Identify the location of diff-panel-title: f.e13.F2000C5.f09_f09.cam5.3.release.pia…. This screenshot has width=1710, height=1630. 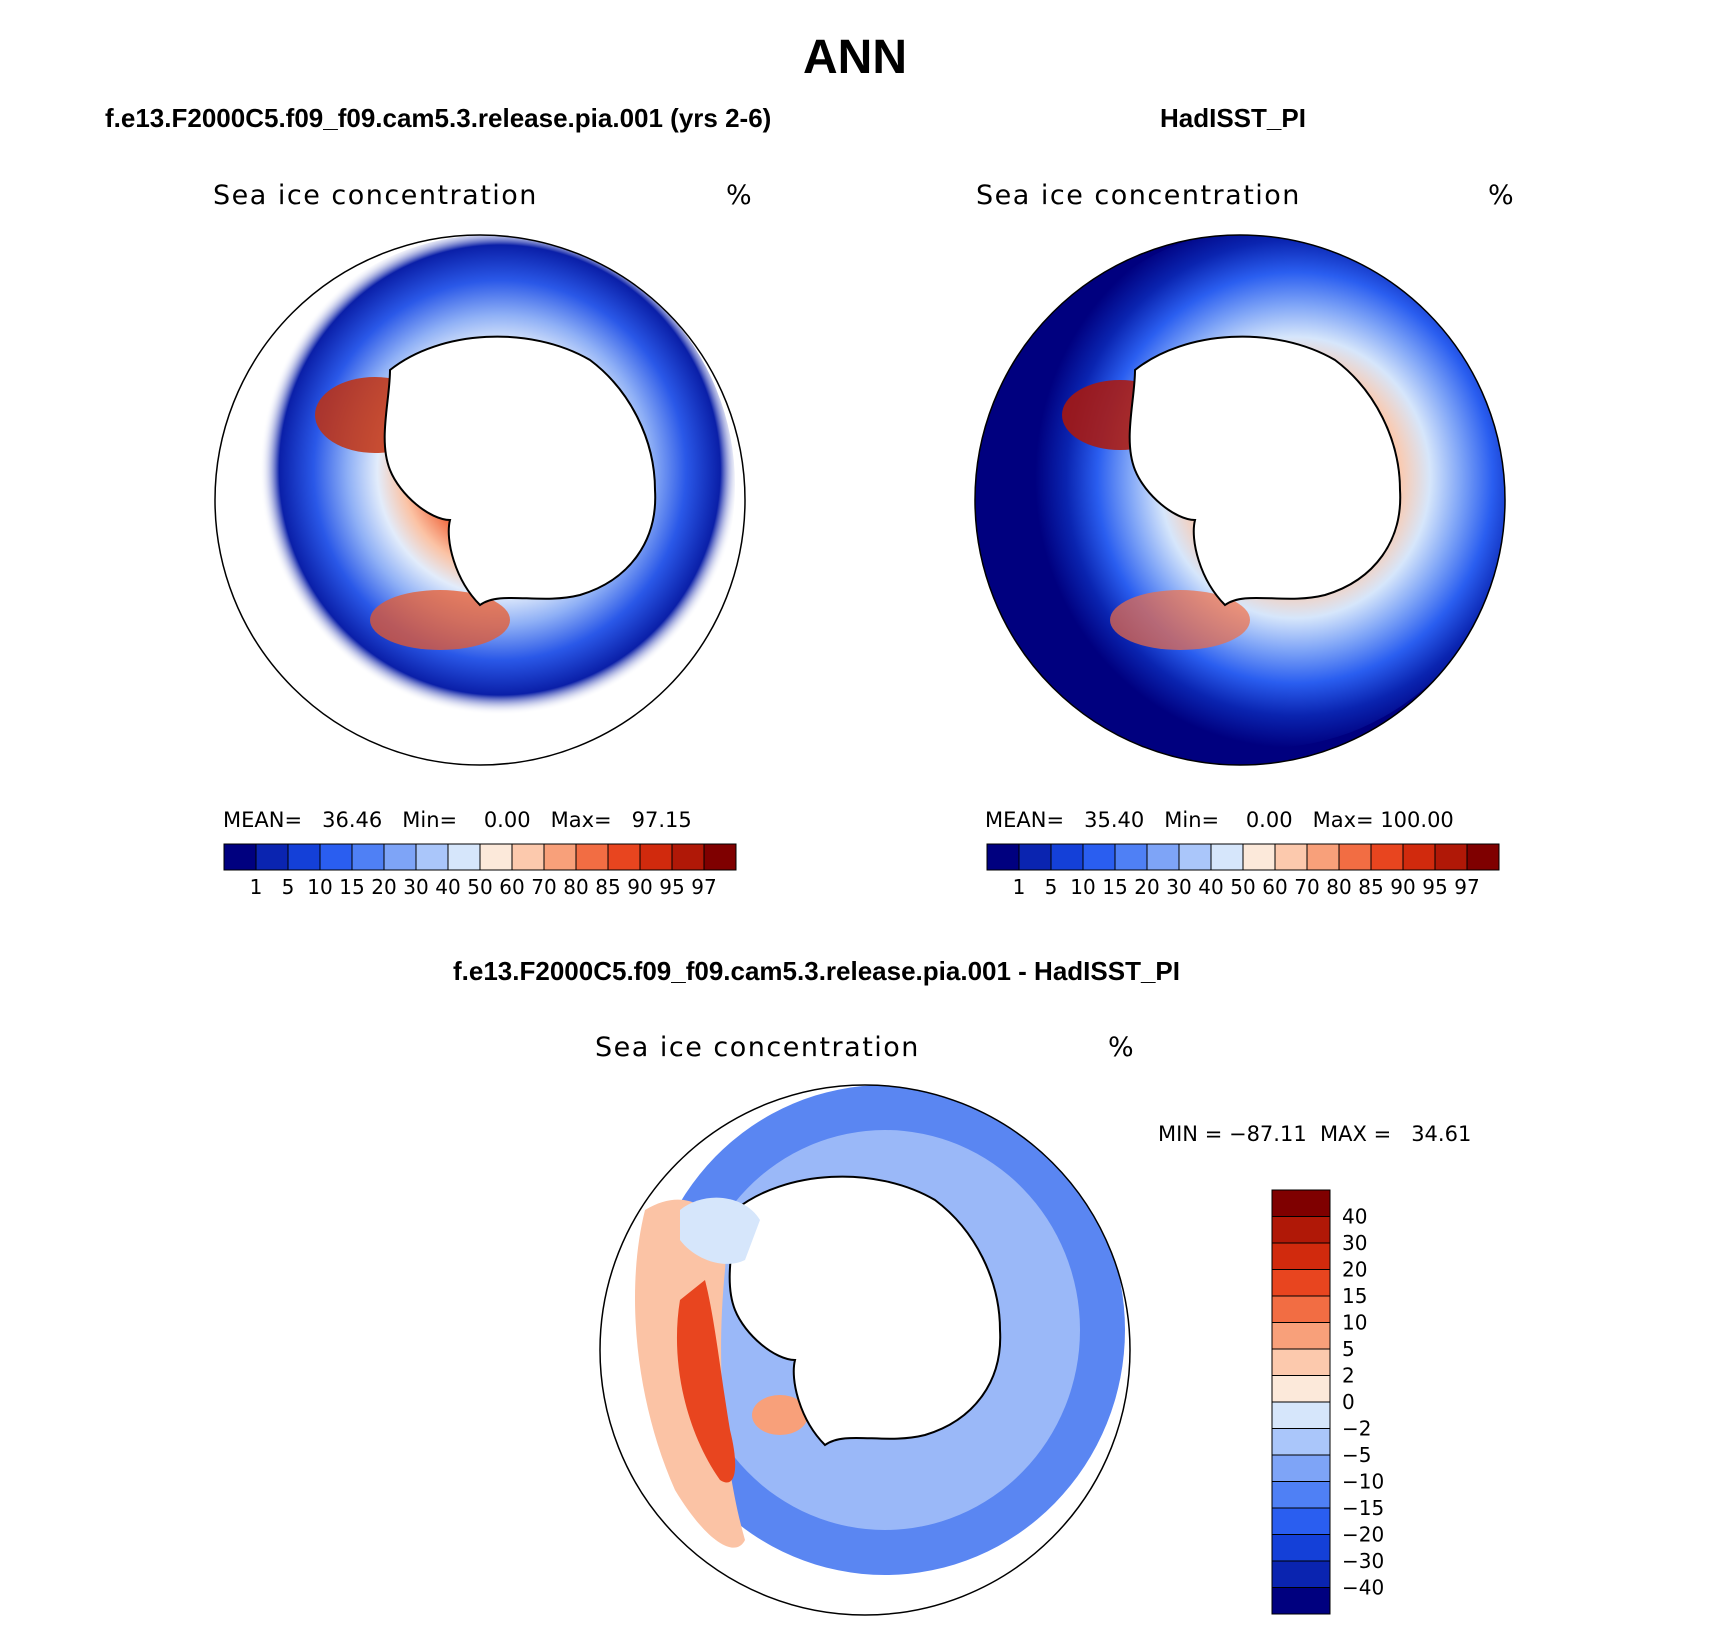
(816, 971).